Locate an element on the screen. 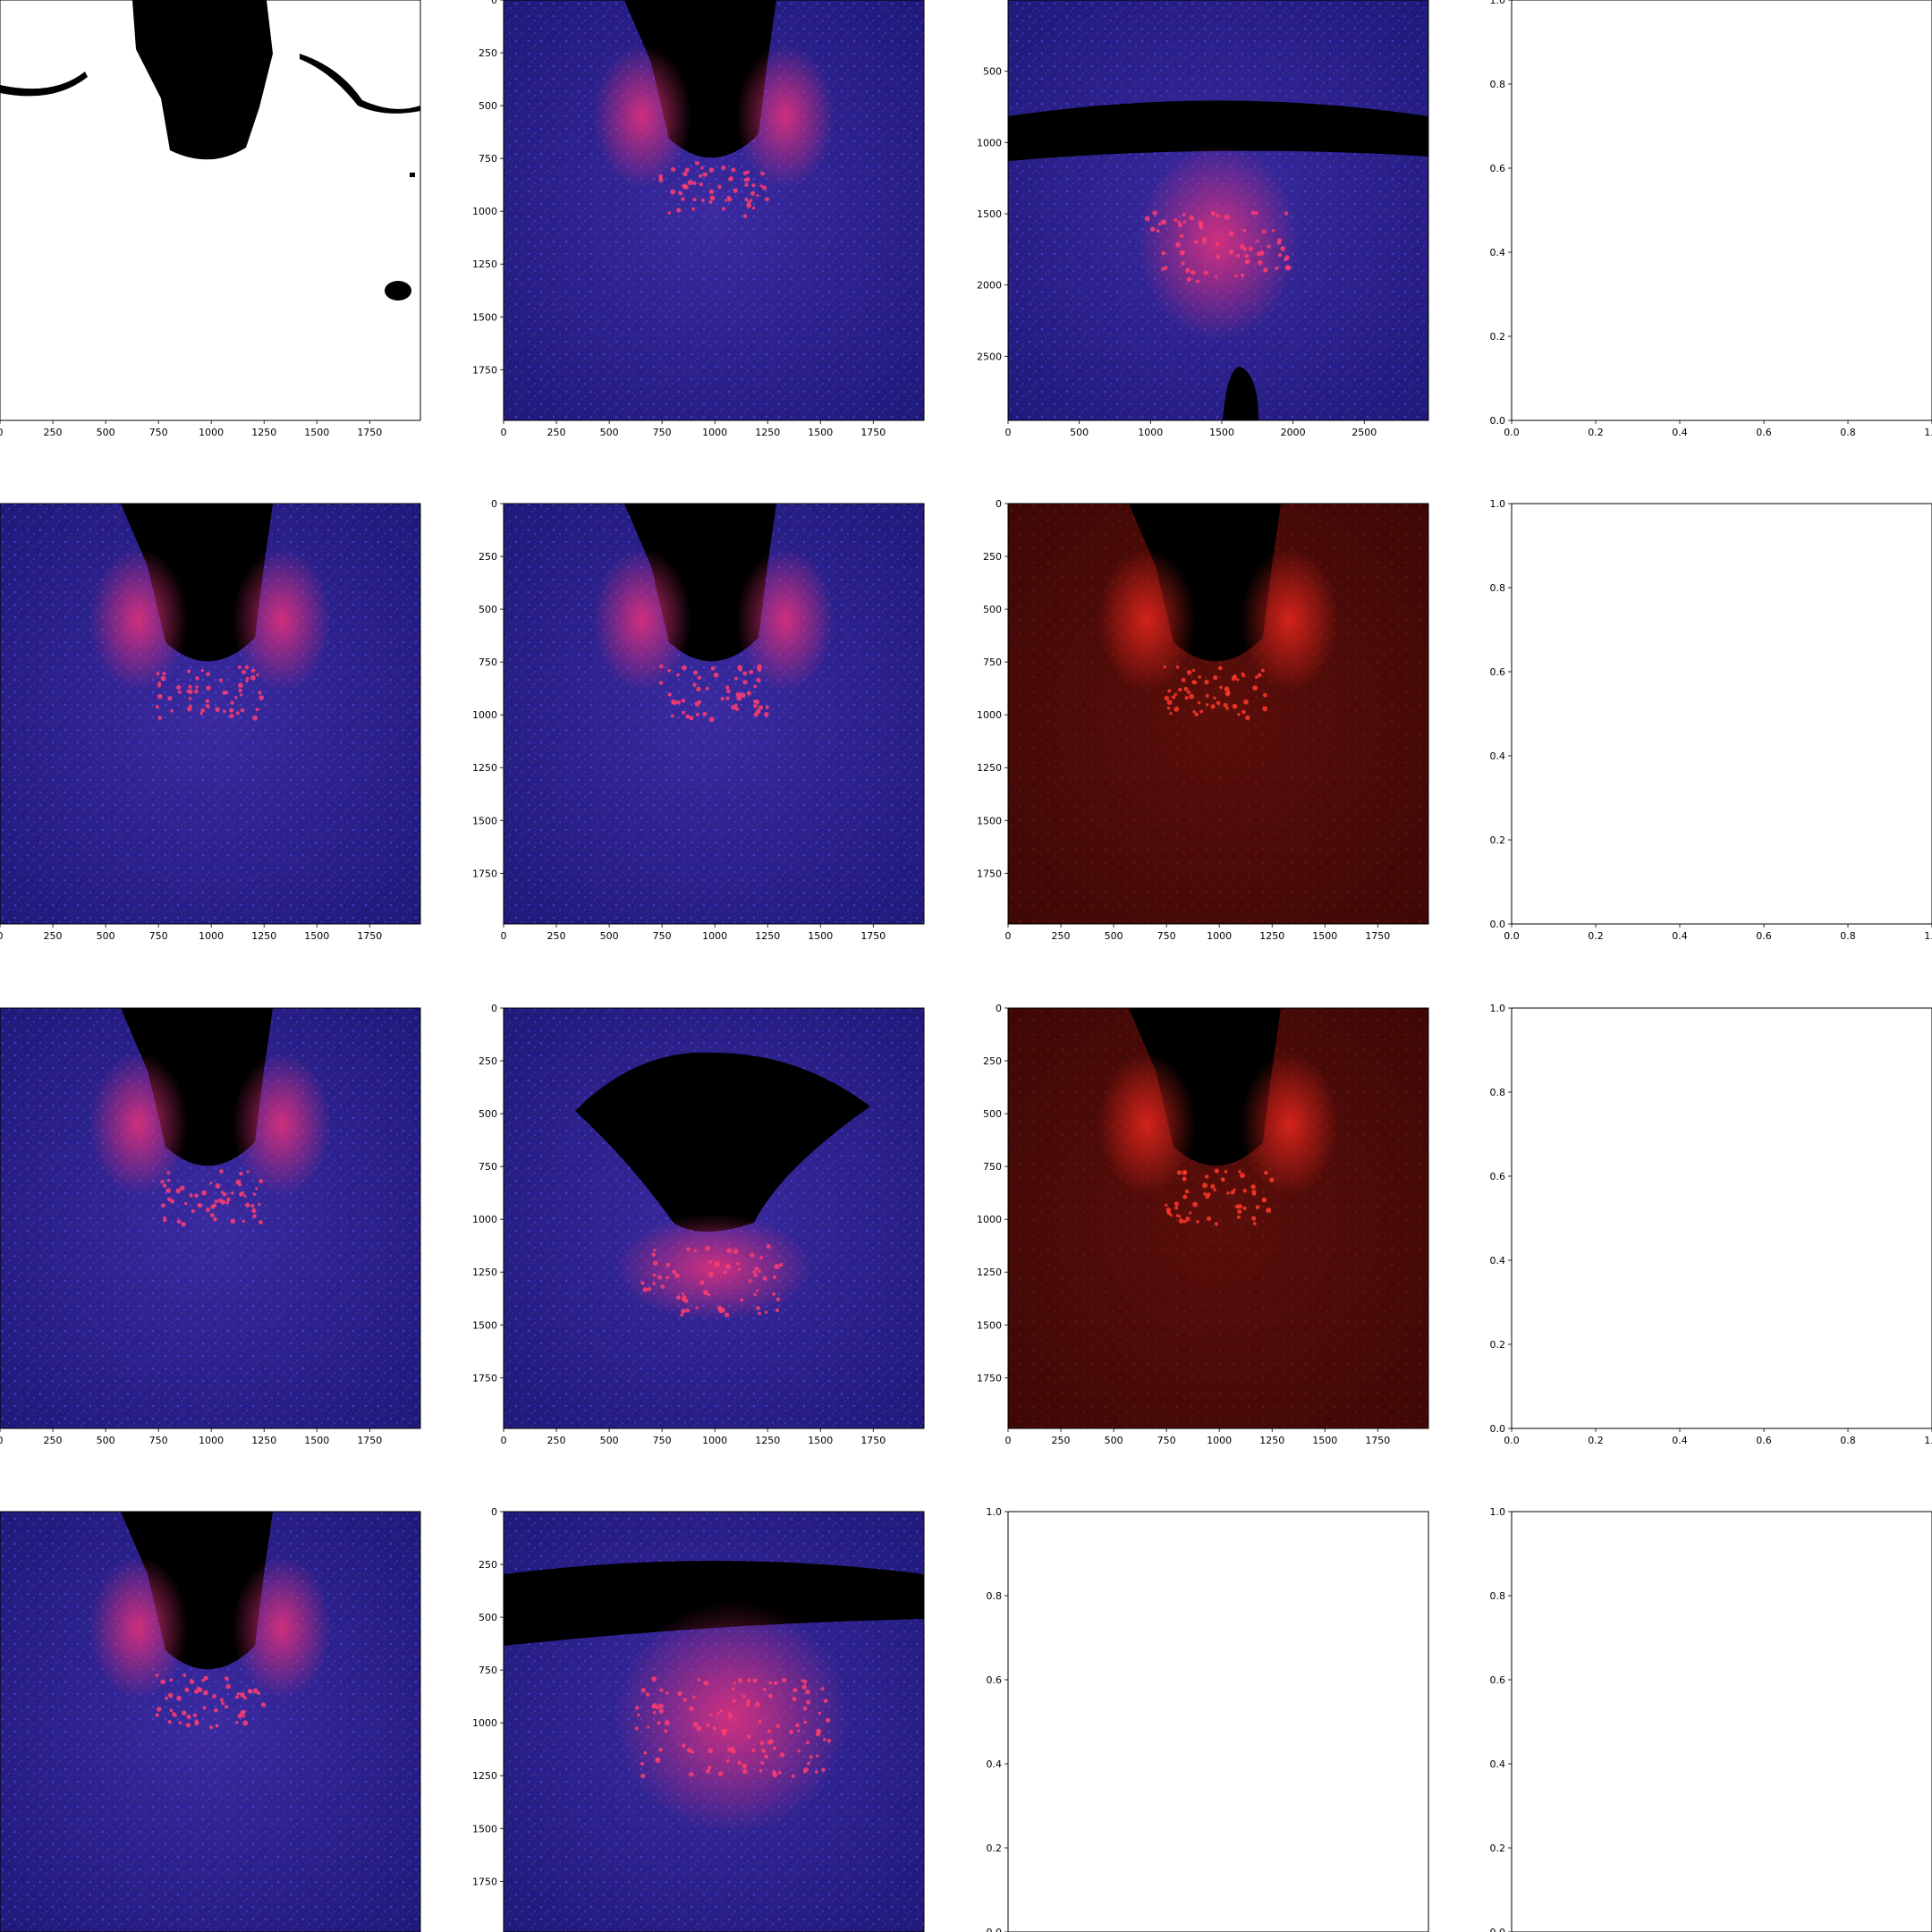 The width and height of the screenshot is (1932, 1932). panel-r1c3: 0 500 1000 1500 2000 2500 500 1000 1500 2000 2500 is located at coordinates (1203, 219).